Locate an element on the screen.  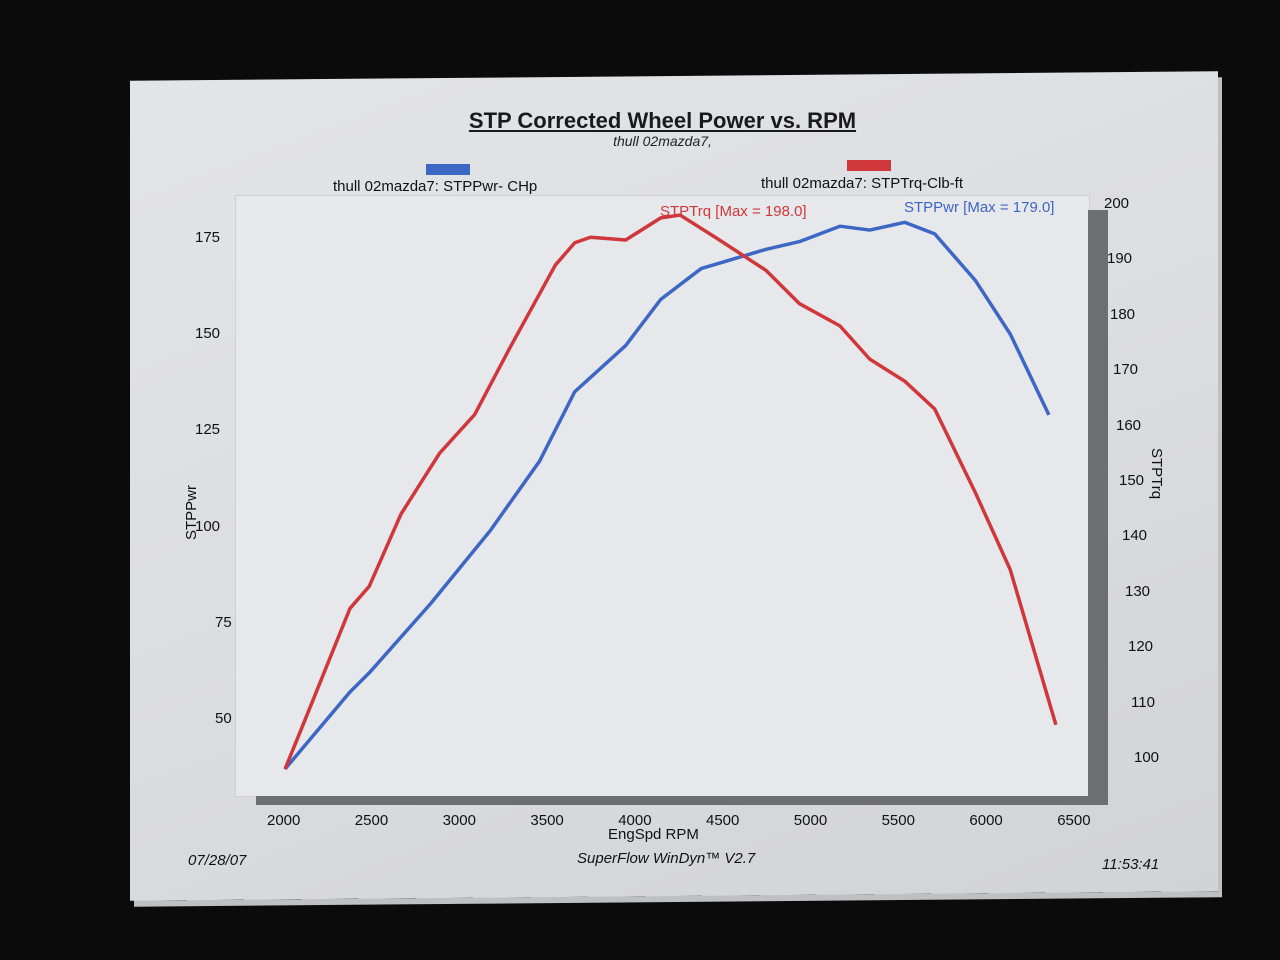
x-tick-label: 3000 is located at coordinates (459, 820).